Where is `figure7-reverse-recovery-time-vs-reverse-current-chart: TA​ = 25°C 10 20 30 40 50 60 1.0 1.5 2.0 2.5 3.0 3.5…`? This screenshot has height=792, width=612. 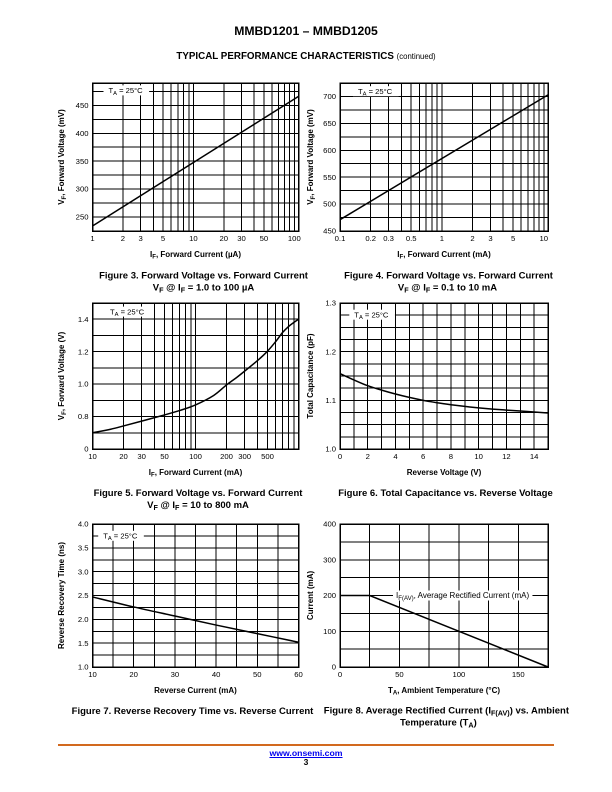 figure7-reverse-recovery-time-vs-reverse-current-chart: TA​ = 25°C 10 20 30 40 50 60 1.0 1.5 2.0 2.5 3.0 3.5… is located at coordinates (186, 618).